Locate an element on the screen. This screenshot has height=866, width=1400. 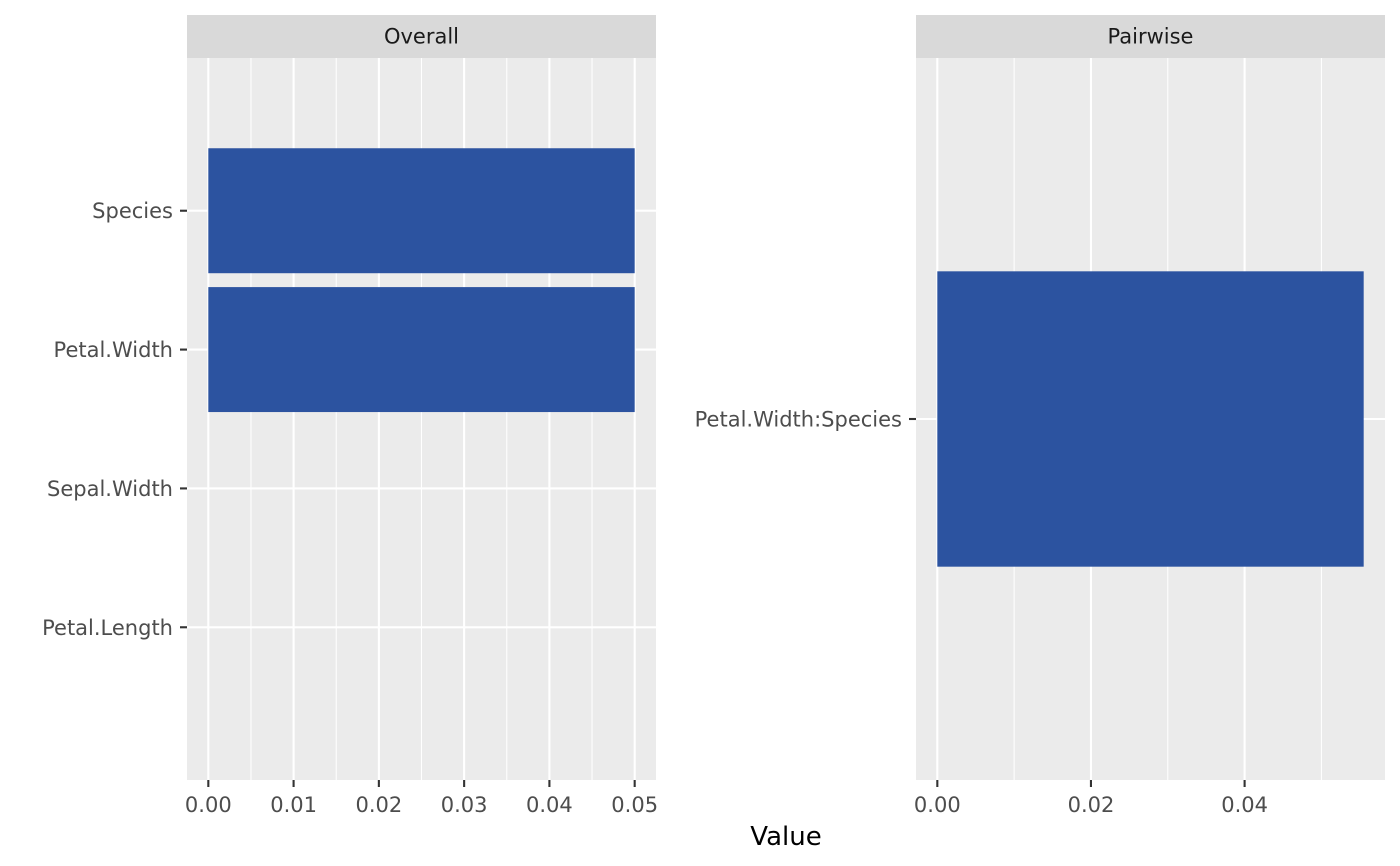
bar-species is located at coordinates (421, 211).